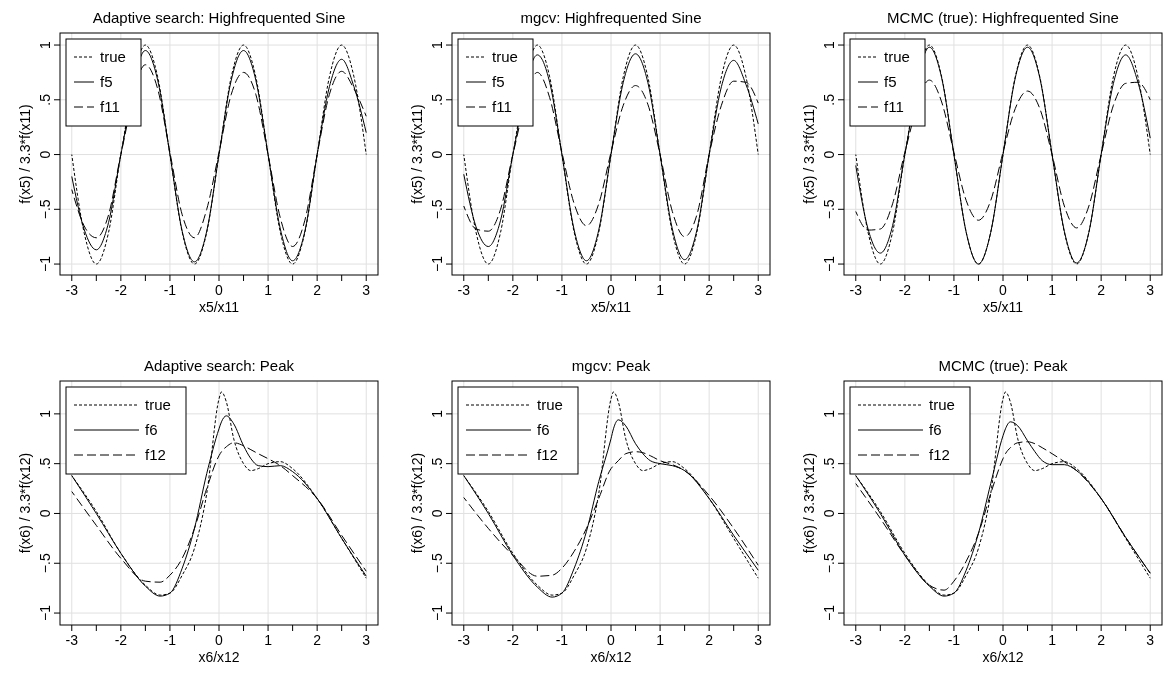 The image size is (1176, 673). Describe the element at coordinates (611, 17) in the screenshot. I see `chart-title: mgcv: Highfrequented Sine` at that location.